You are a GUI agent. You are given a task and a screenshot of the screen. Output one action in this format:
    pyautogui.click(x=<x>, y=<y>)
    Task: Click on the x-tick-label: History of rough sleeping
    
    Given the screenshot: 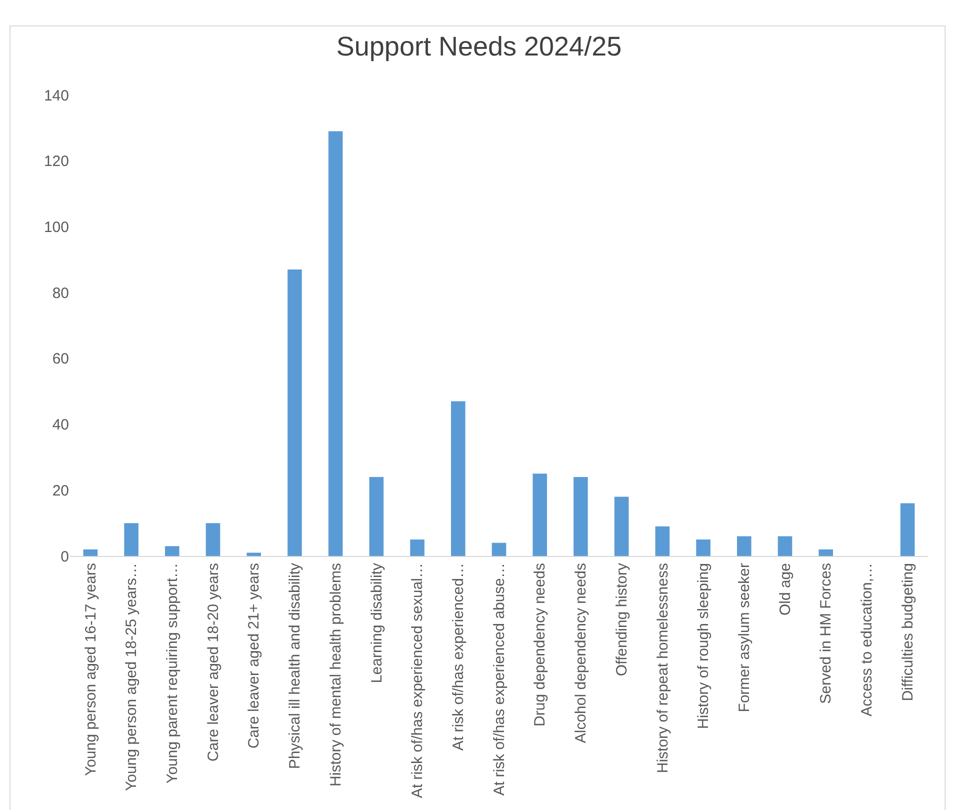 What is the action you would take?
    pyautogui.click(x=703, y=646)
    